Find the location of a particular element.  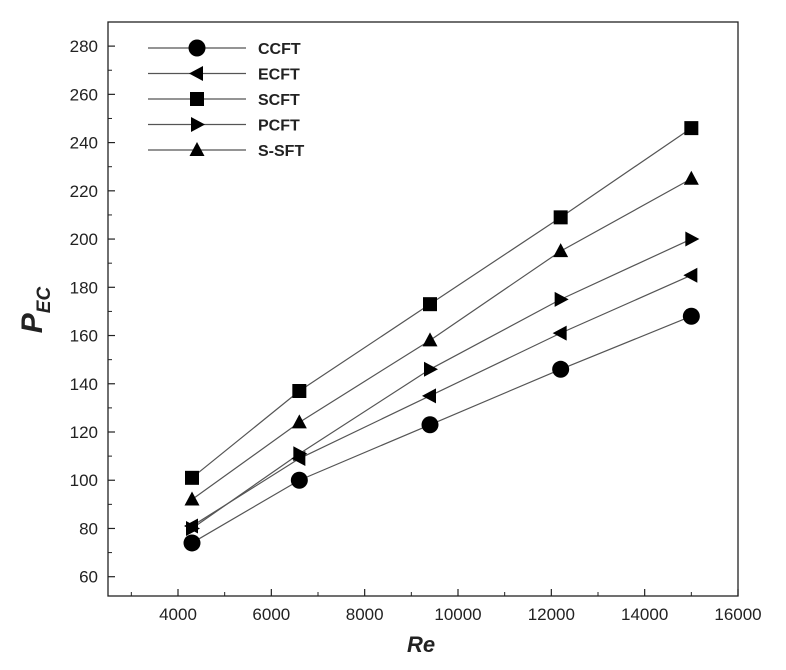

legend-marker-ccft is located at coordinates (197, 48).